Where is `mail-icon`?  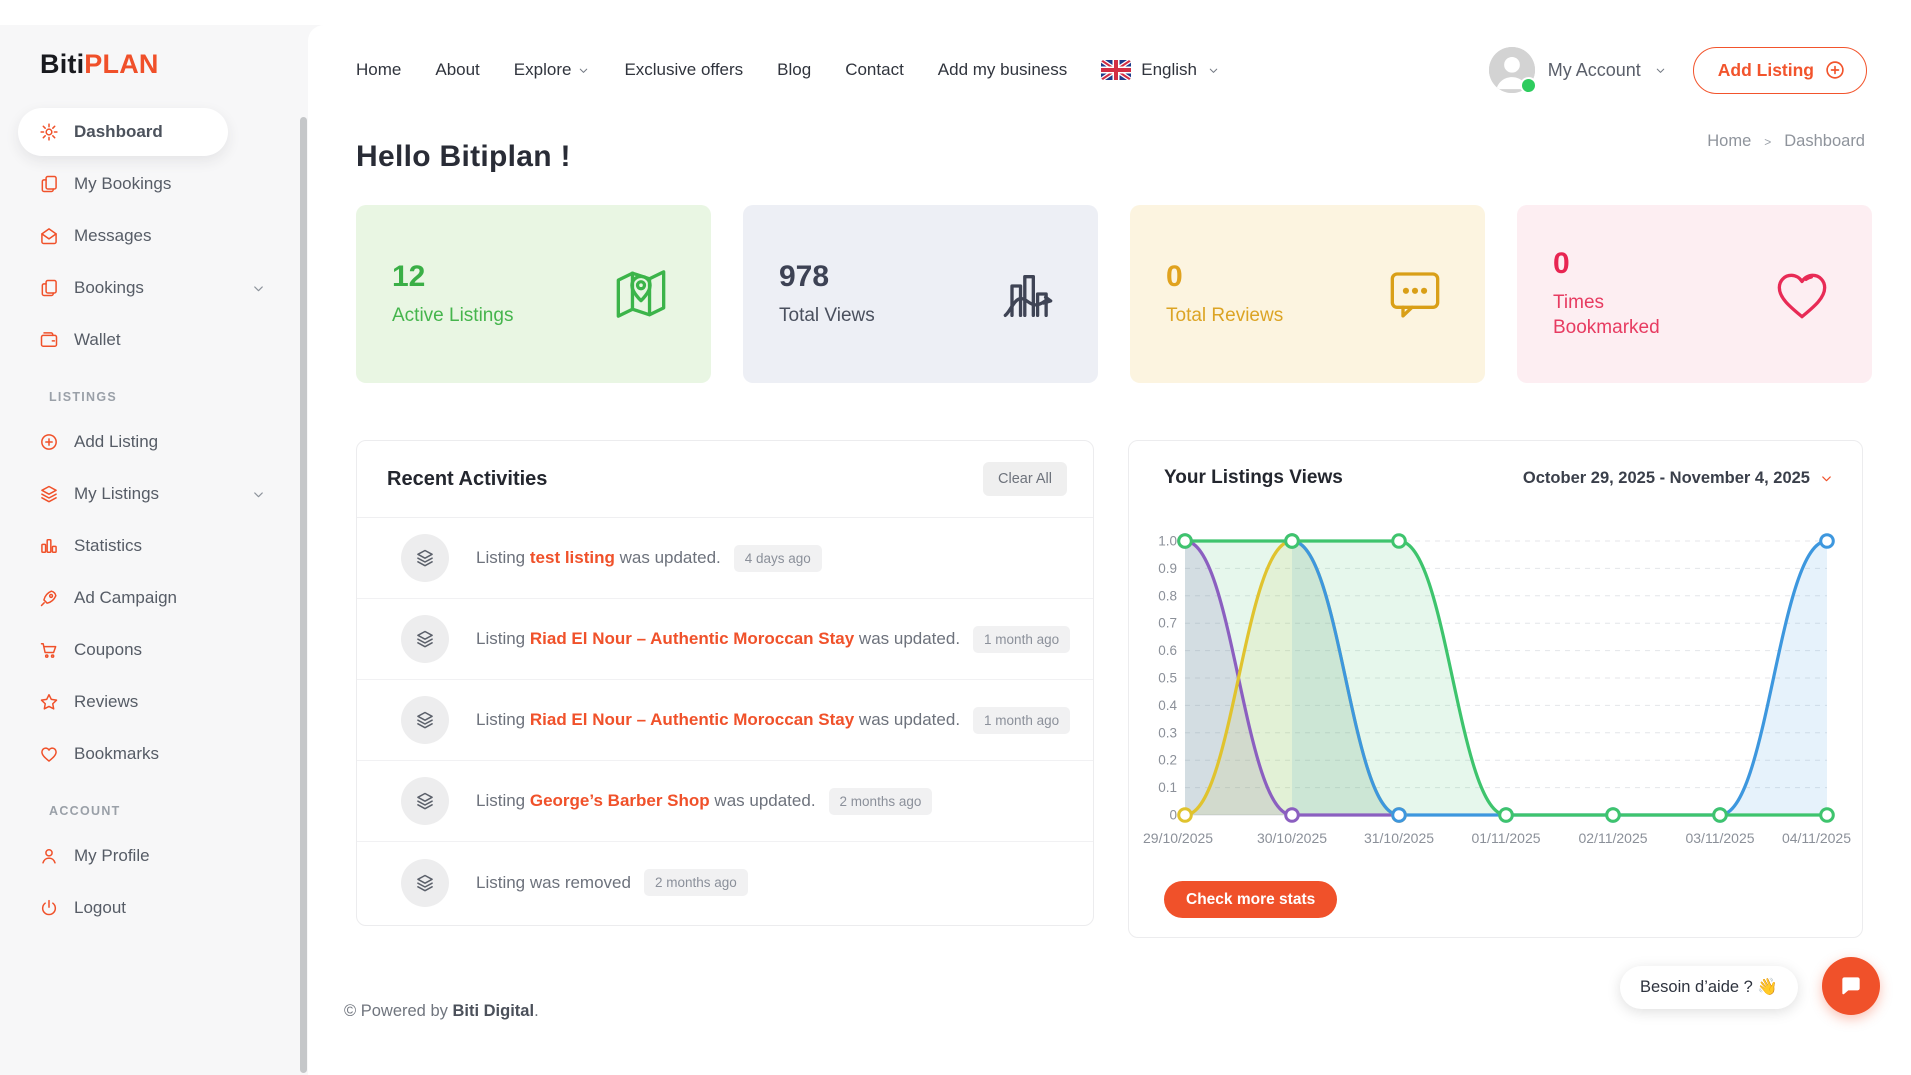
mail-icon is located at coordinates (49, 236).